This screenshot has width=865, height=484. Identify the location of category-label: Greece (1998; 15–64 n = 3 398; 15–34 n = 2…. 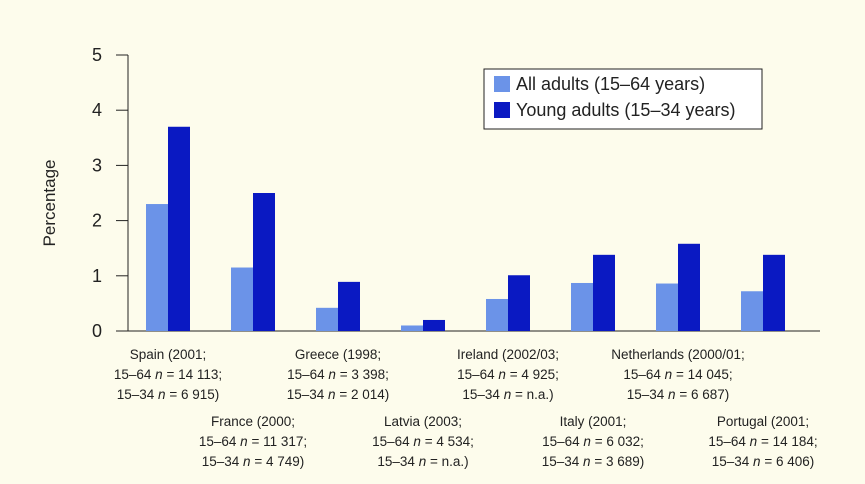
(338, 374).